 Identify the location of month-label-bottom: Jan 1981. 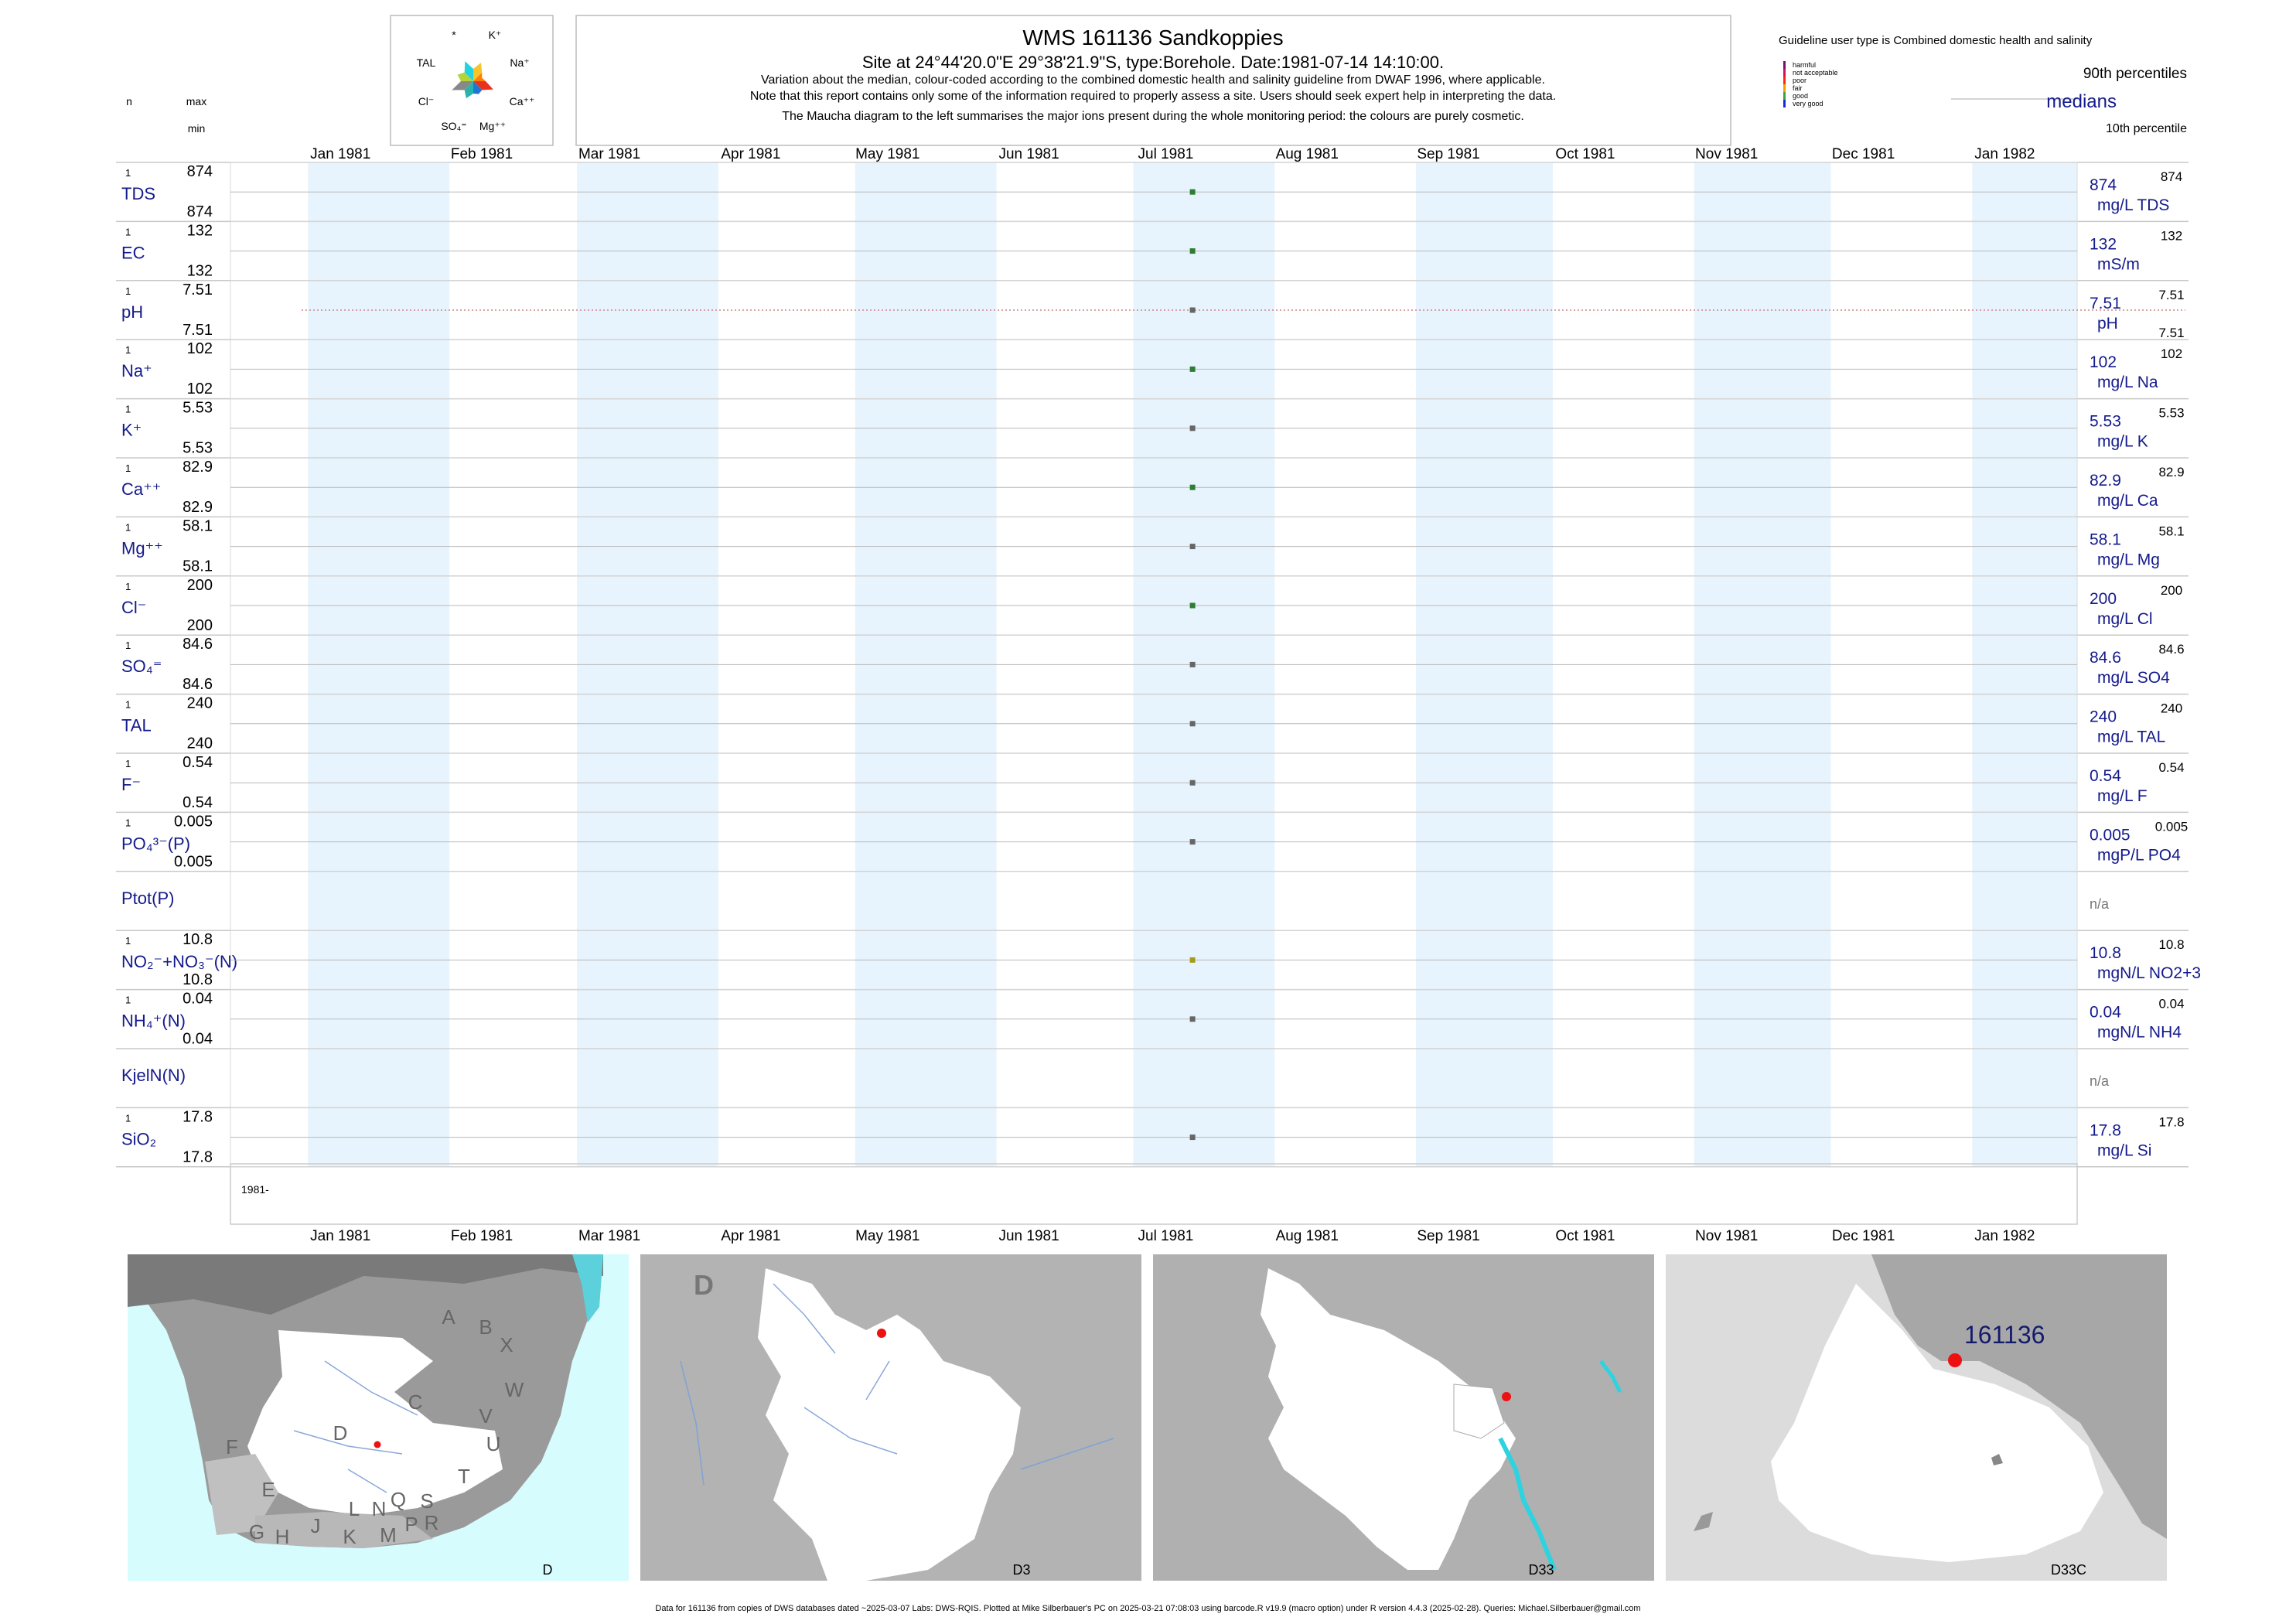
(340, 1236).